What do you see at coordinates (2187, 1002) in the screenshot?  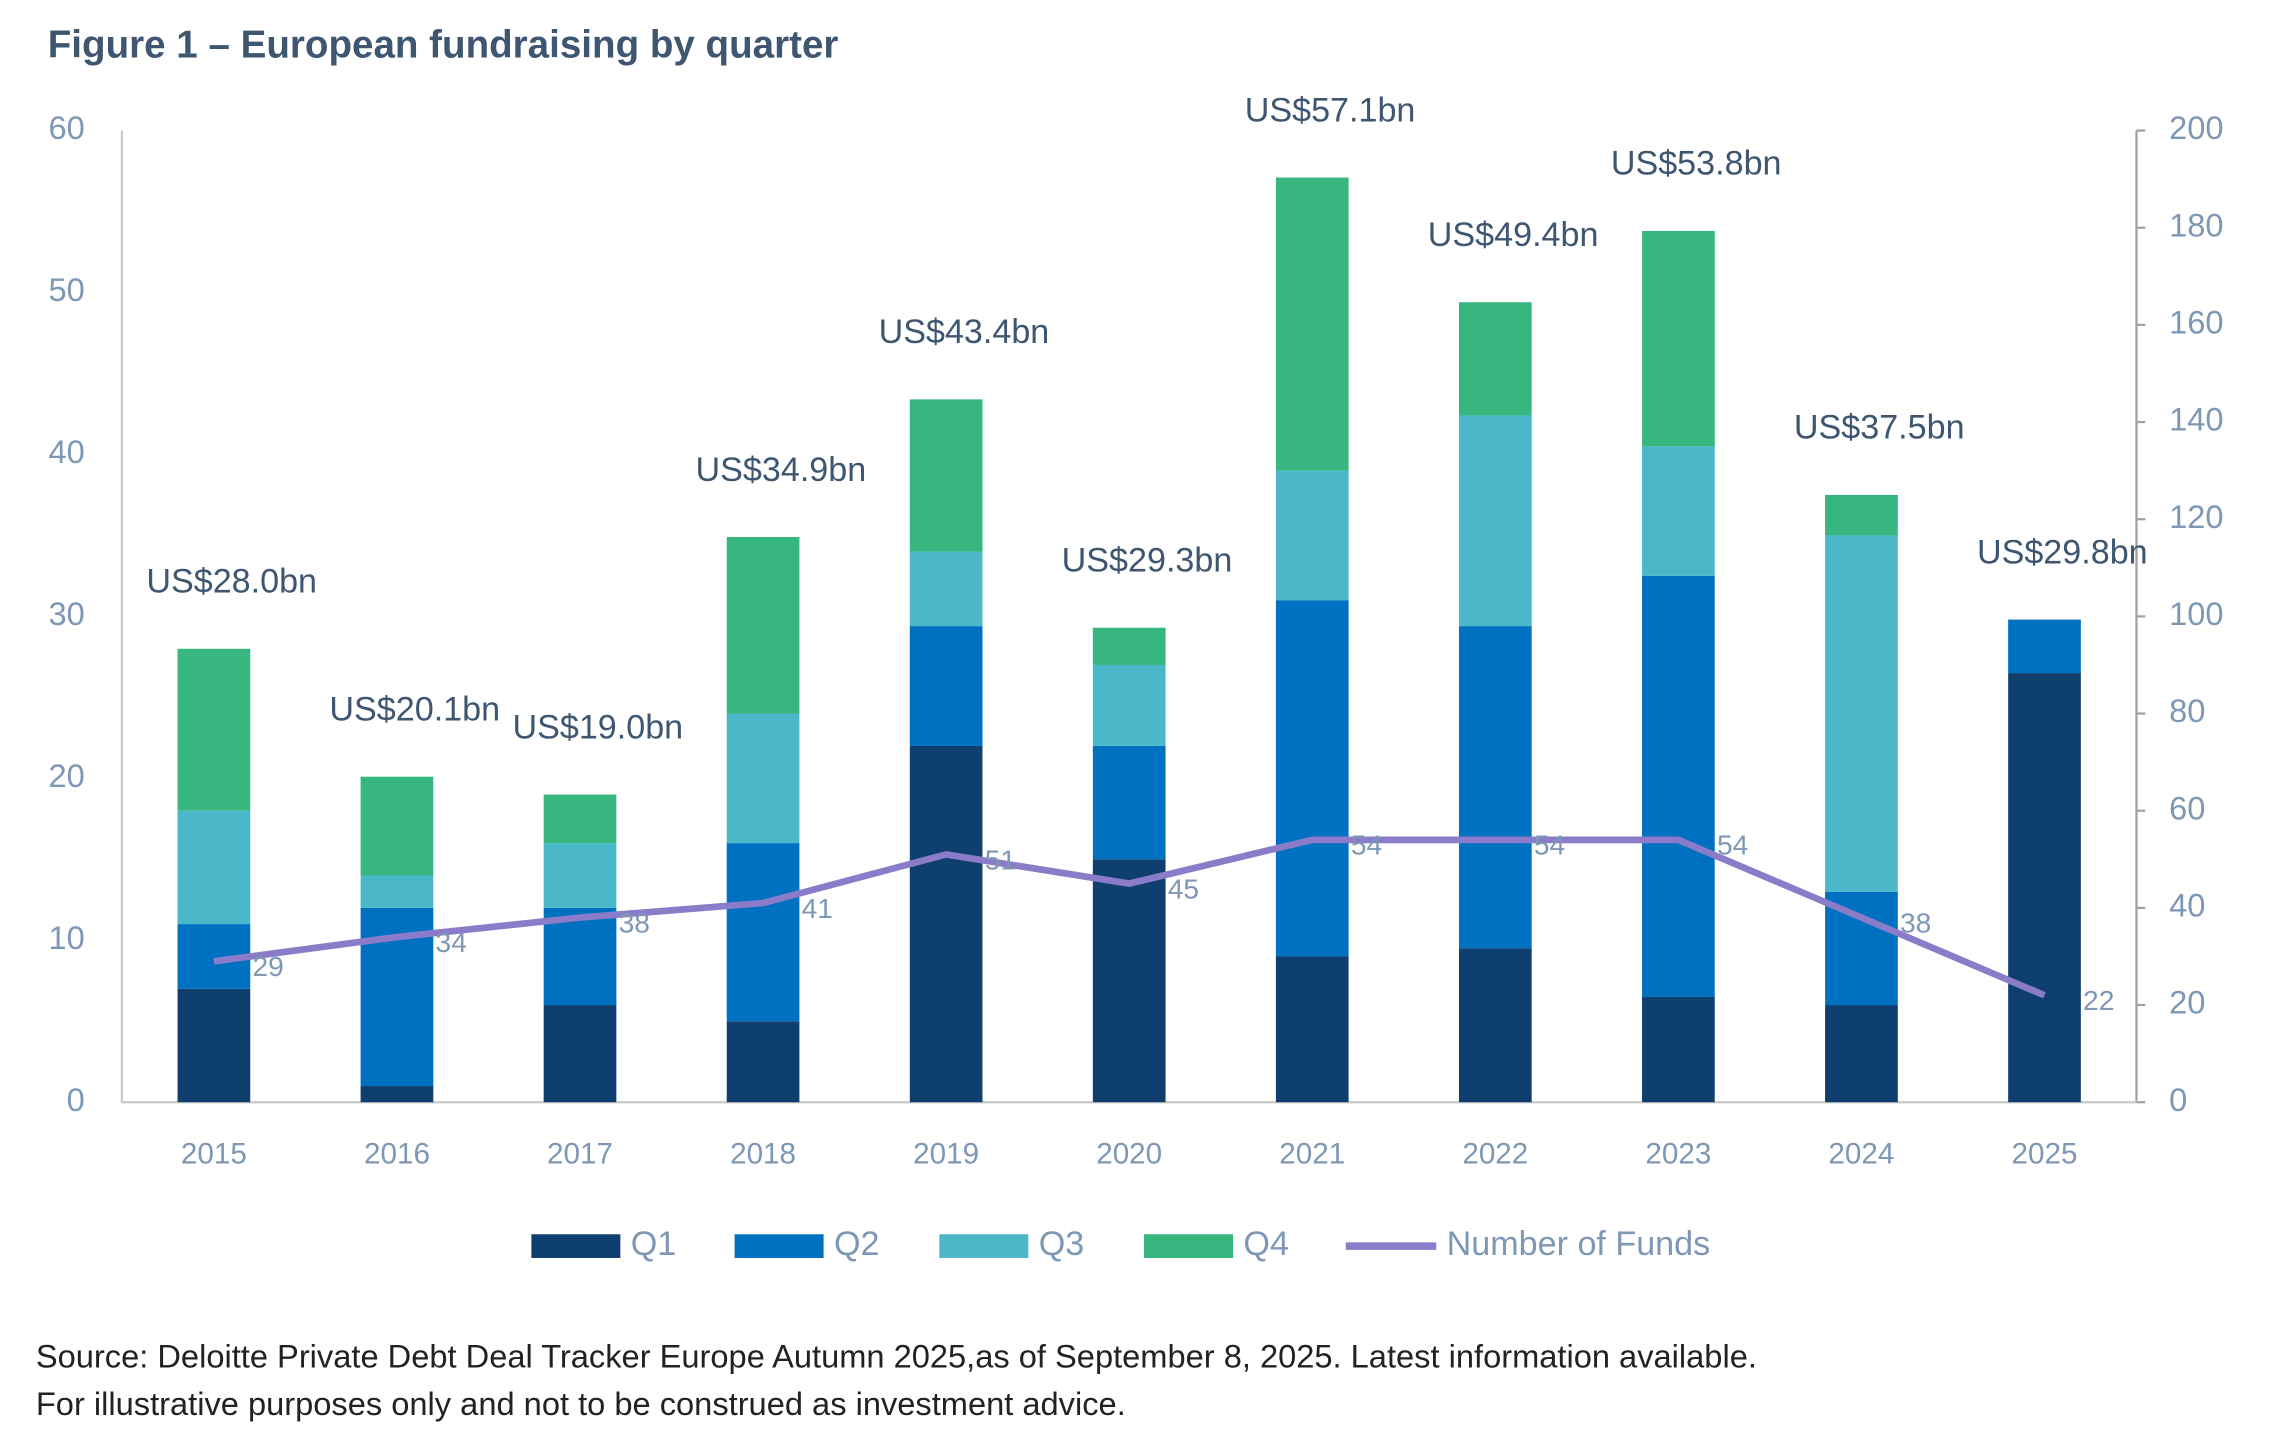 I see `y2-tick-label: 20` at bounding box center [2187, 1002].